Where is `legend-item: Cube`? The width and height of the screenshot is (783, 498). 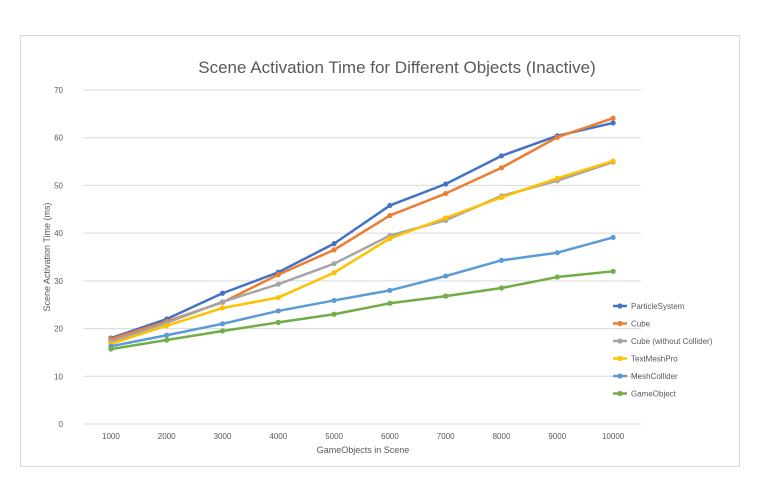 legend-item: Cube is located at coordinates (632, 324).